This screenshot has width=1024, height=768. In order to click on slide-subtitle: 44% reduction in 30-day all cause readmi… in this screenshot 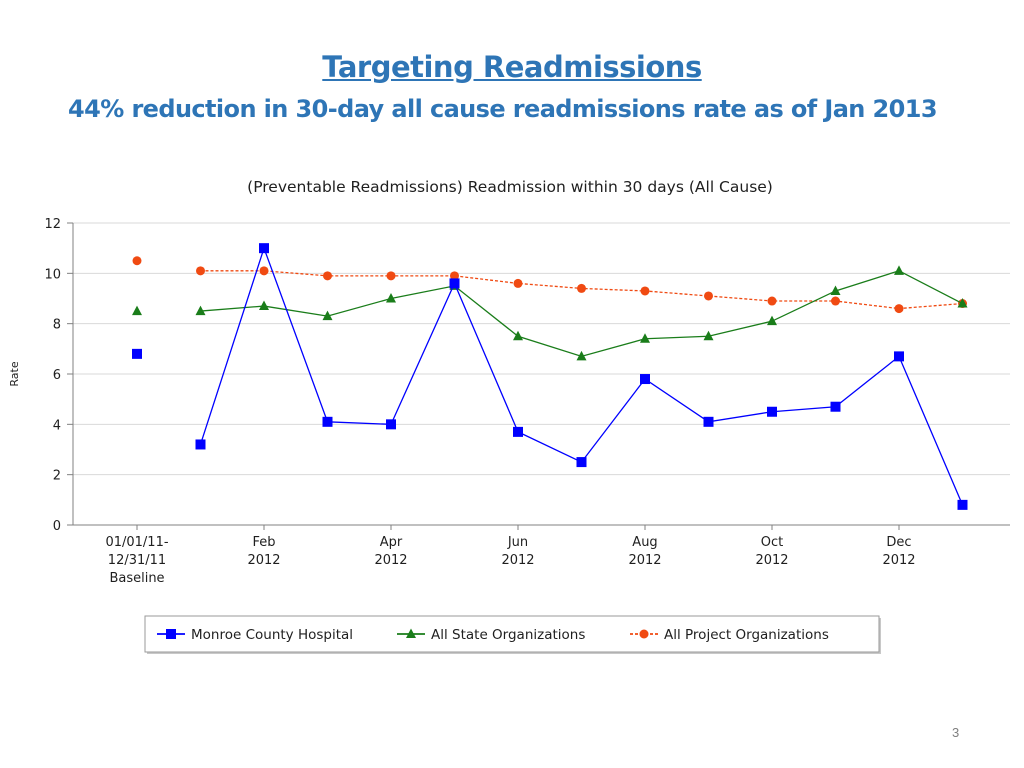, I will do `click(502, 109)`.